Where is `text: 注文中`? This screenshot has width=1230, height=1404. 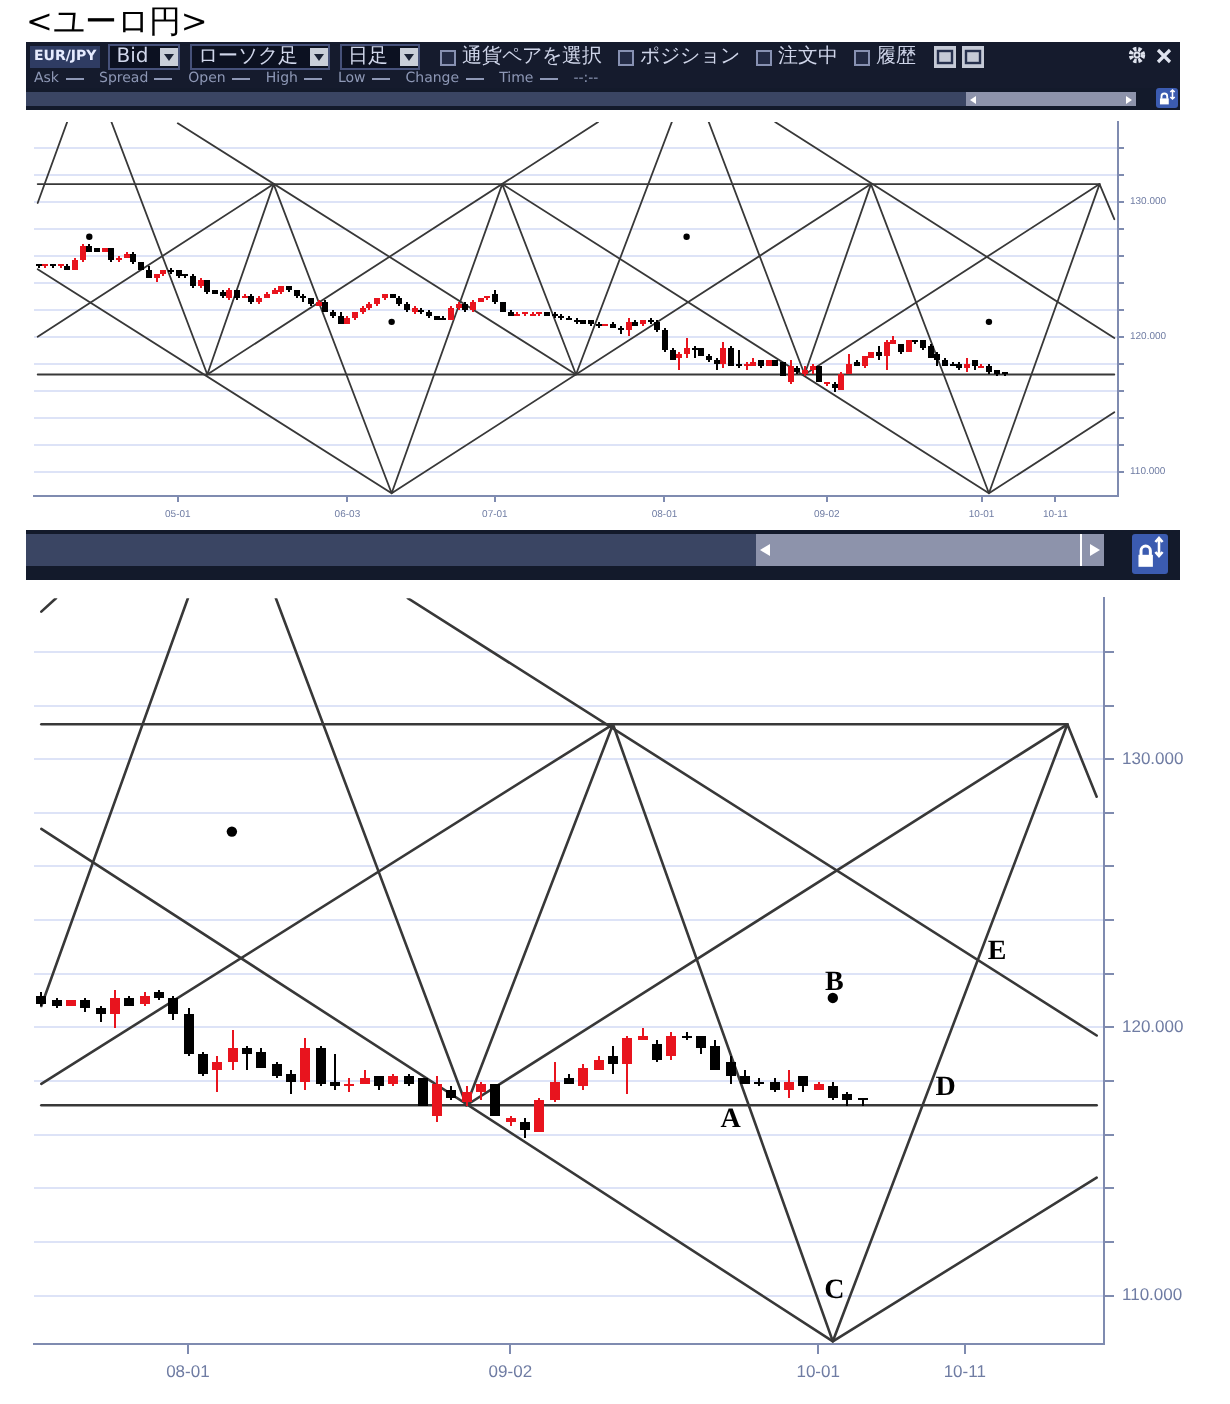
text: 注文中 is located at coordinates (808, 57).